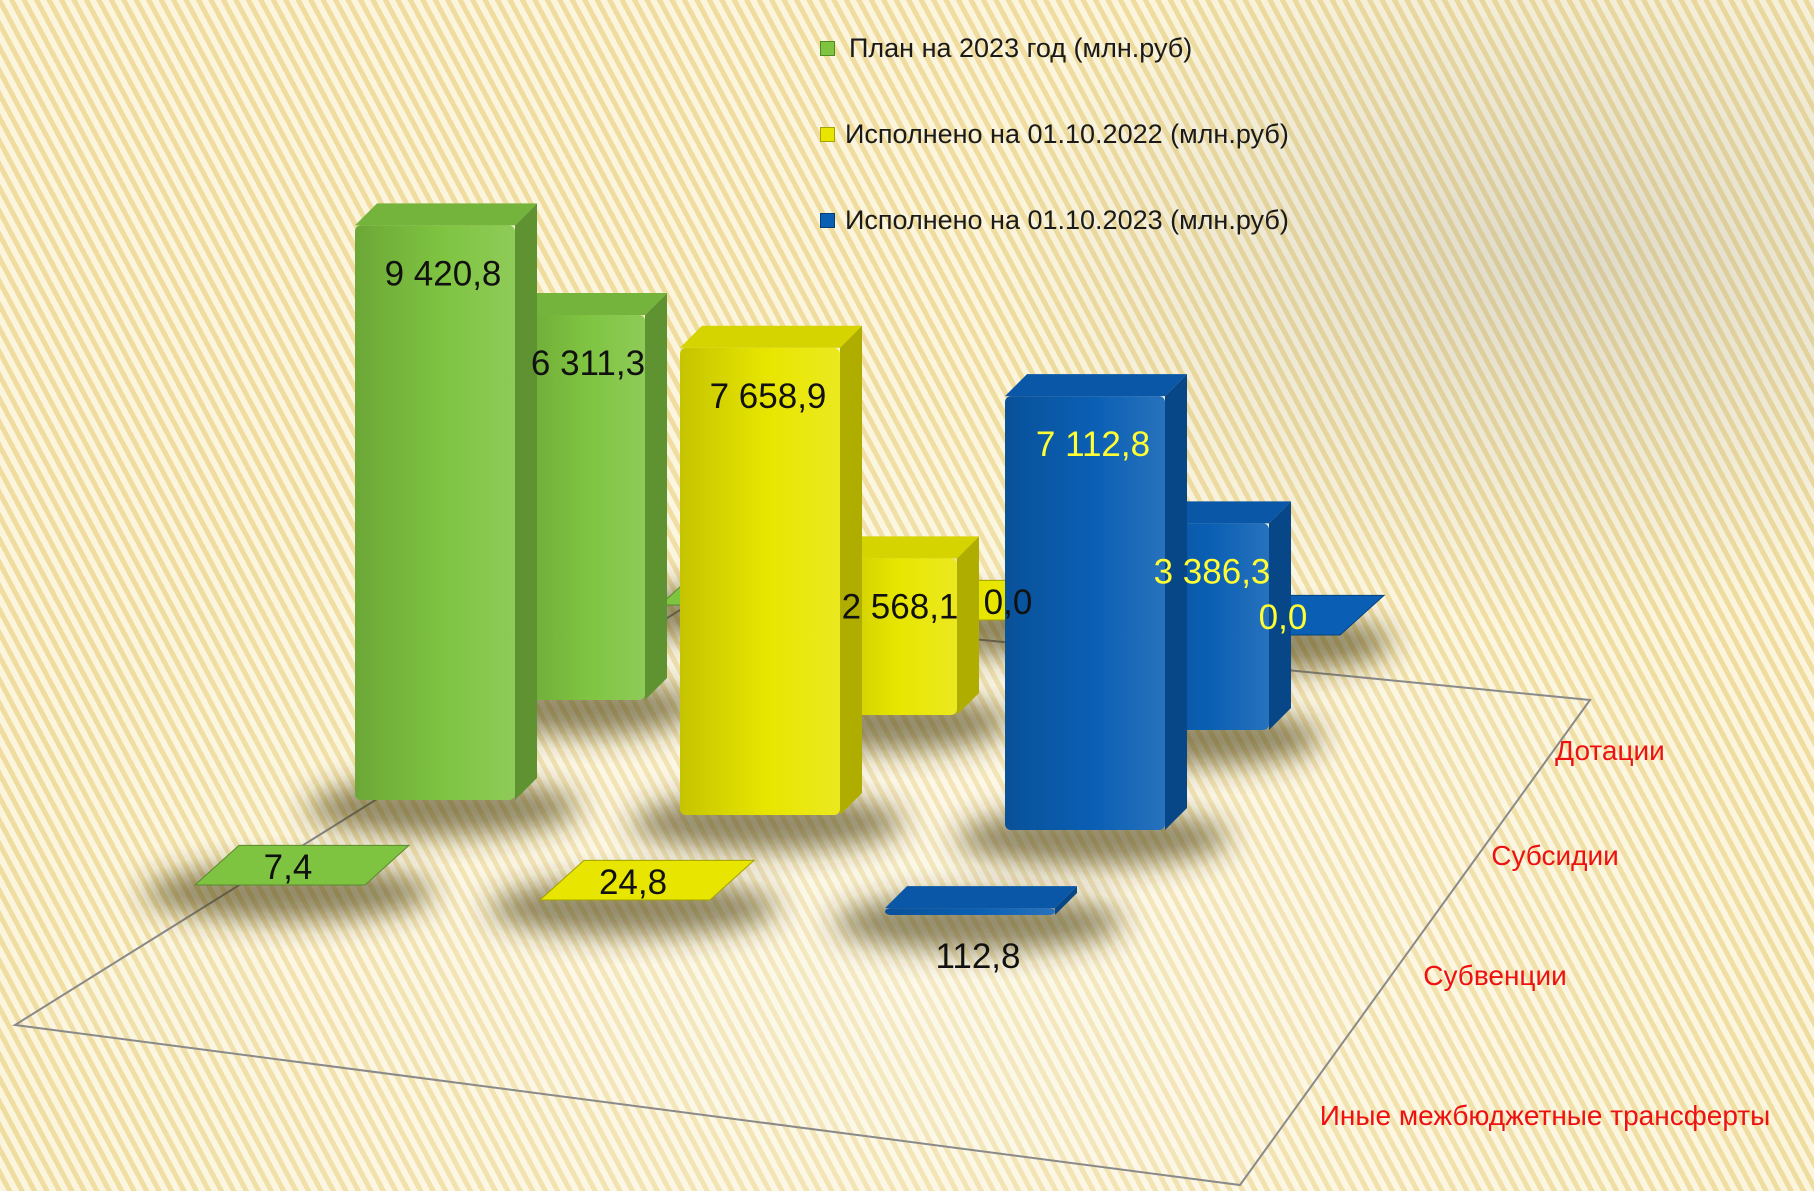  I want to click on bar-inye-s0, so click(302, 865).